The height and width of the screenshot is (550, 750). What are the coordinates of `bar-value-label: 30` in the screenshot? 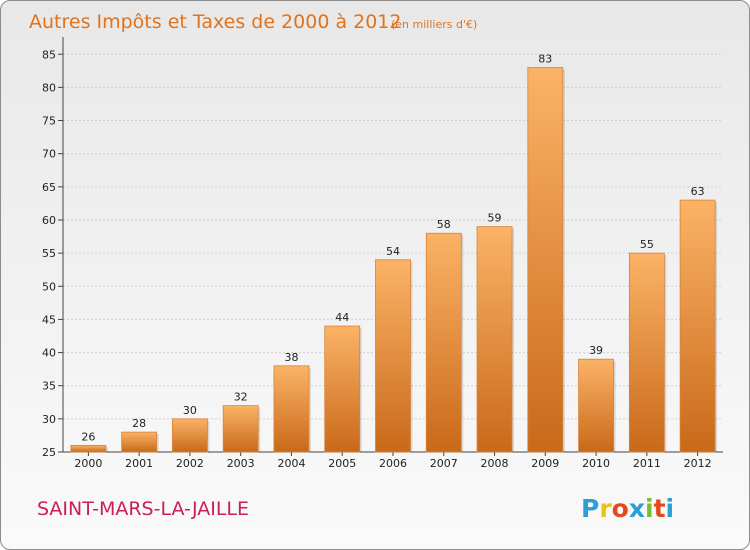 It's located at (190, 410).